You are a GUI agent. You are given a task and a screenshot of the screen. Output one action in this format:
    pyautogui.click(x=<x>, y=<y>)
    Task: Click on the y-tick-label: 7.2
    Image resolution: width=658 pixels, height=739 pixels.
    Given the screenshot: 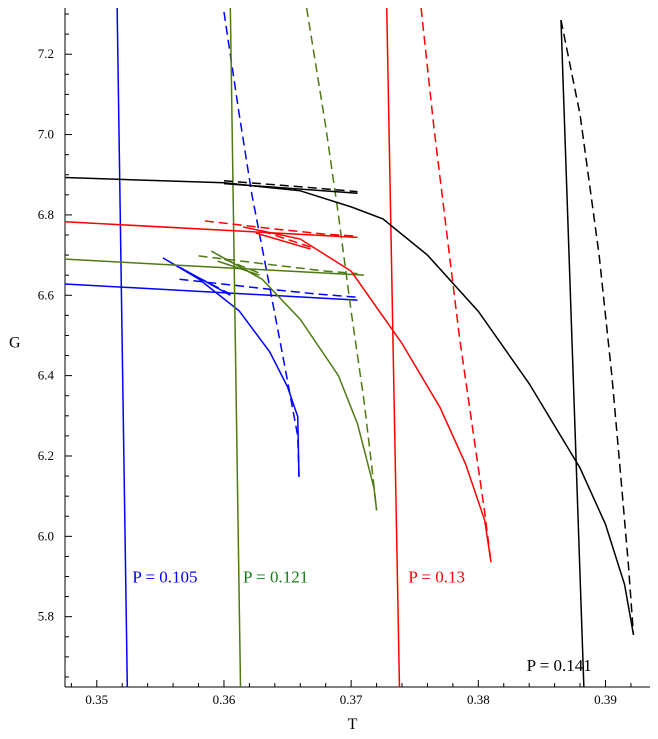 What is the action you would take?
    pyautogui.click(x=46, y=53)
    